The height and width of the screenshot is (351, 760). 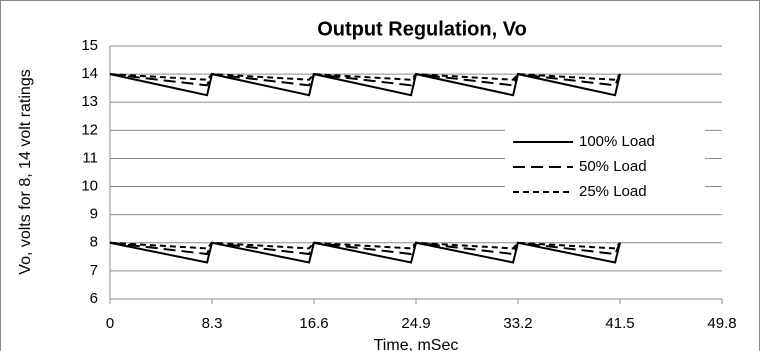 What do you see at coordinates (89, 101) in the screenshot?
I see `y-tick-label: 13` at bounding box center [89, 101].